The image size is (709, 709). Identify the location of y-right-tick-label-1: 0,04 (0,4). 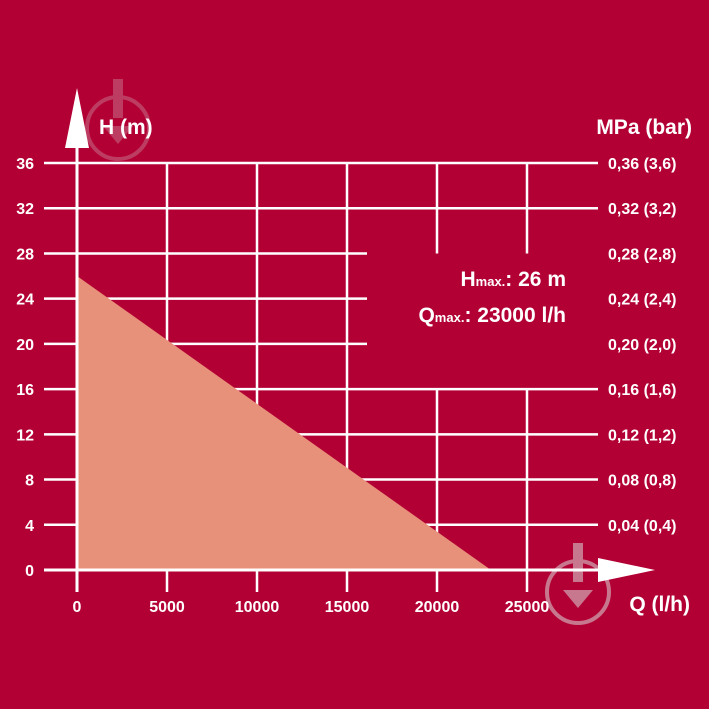
(642, 526).